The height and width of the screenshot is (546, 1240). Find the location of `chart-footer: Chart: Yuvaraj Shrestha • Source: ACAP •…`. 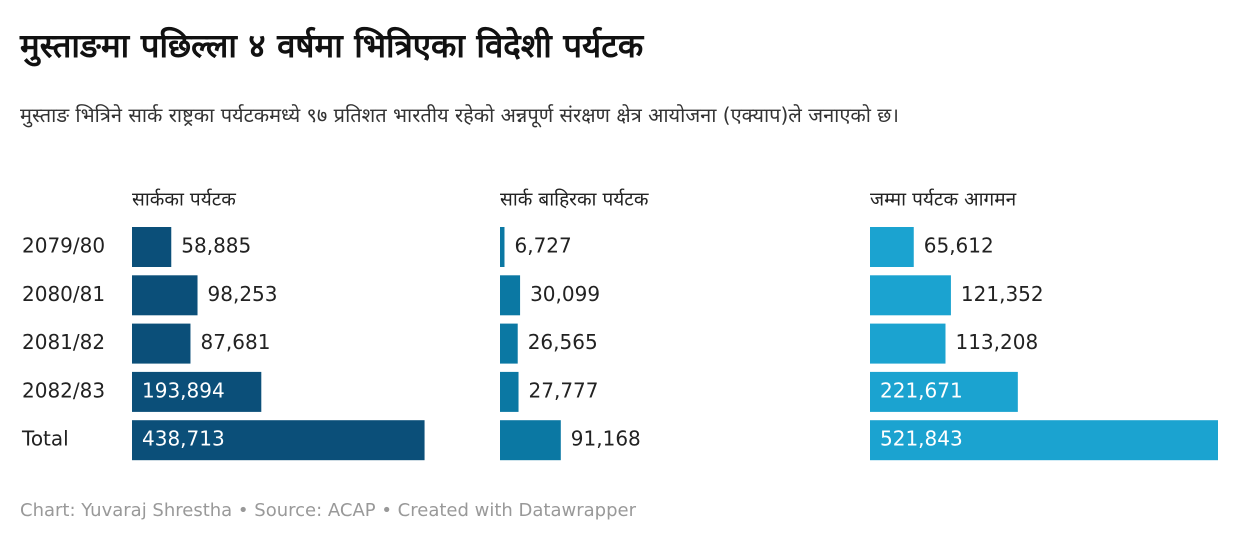

chart-footer: Chart: Yuvaraj Shrestha • Source: ACAP •… is located at coordinates (328, 510).